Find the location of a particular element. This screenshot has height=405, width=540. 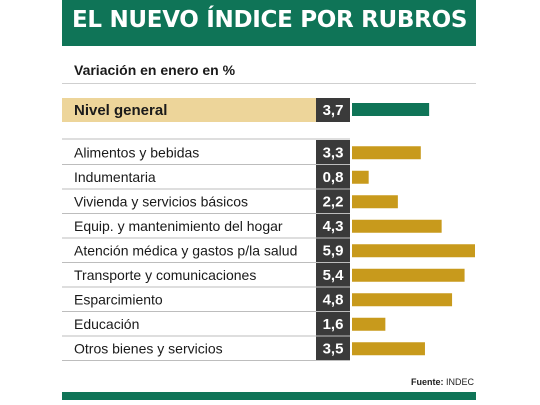

highlight-bar is located at coordinates (391, 109).